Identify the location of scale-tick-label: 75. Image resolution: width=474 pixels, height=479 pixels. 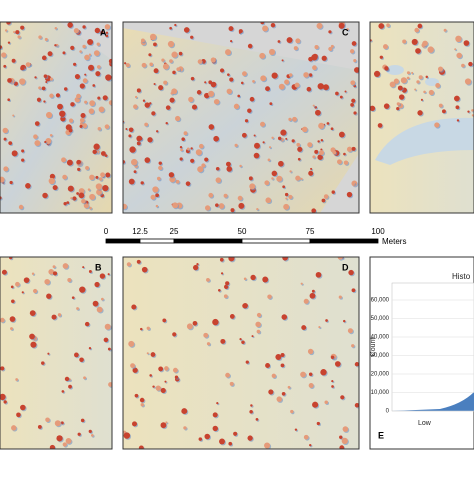
(310, 231).